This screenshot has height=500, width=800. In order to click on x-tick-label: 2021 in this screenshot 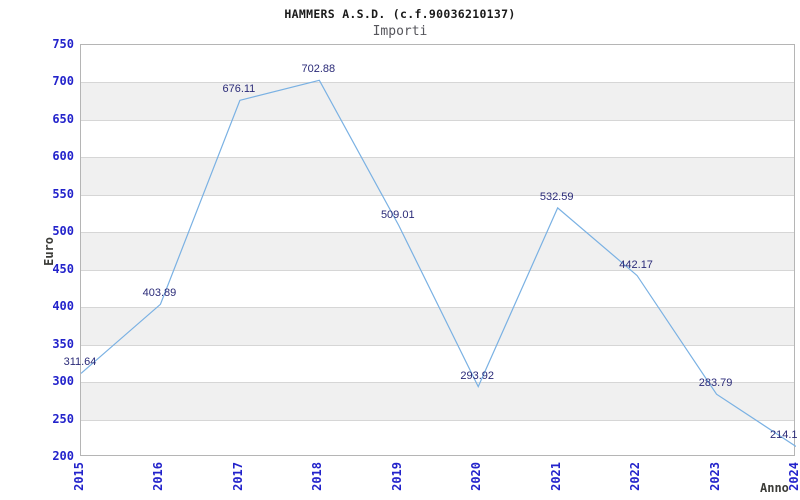, I will do `click(555, 476)`.